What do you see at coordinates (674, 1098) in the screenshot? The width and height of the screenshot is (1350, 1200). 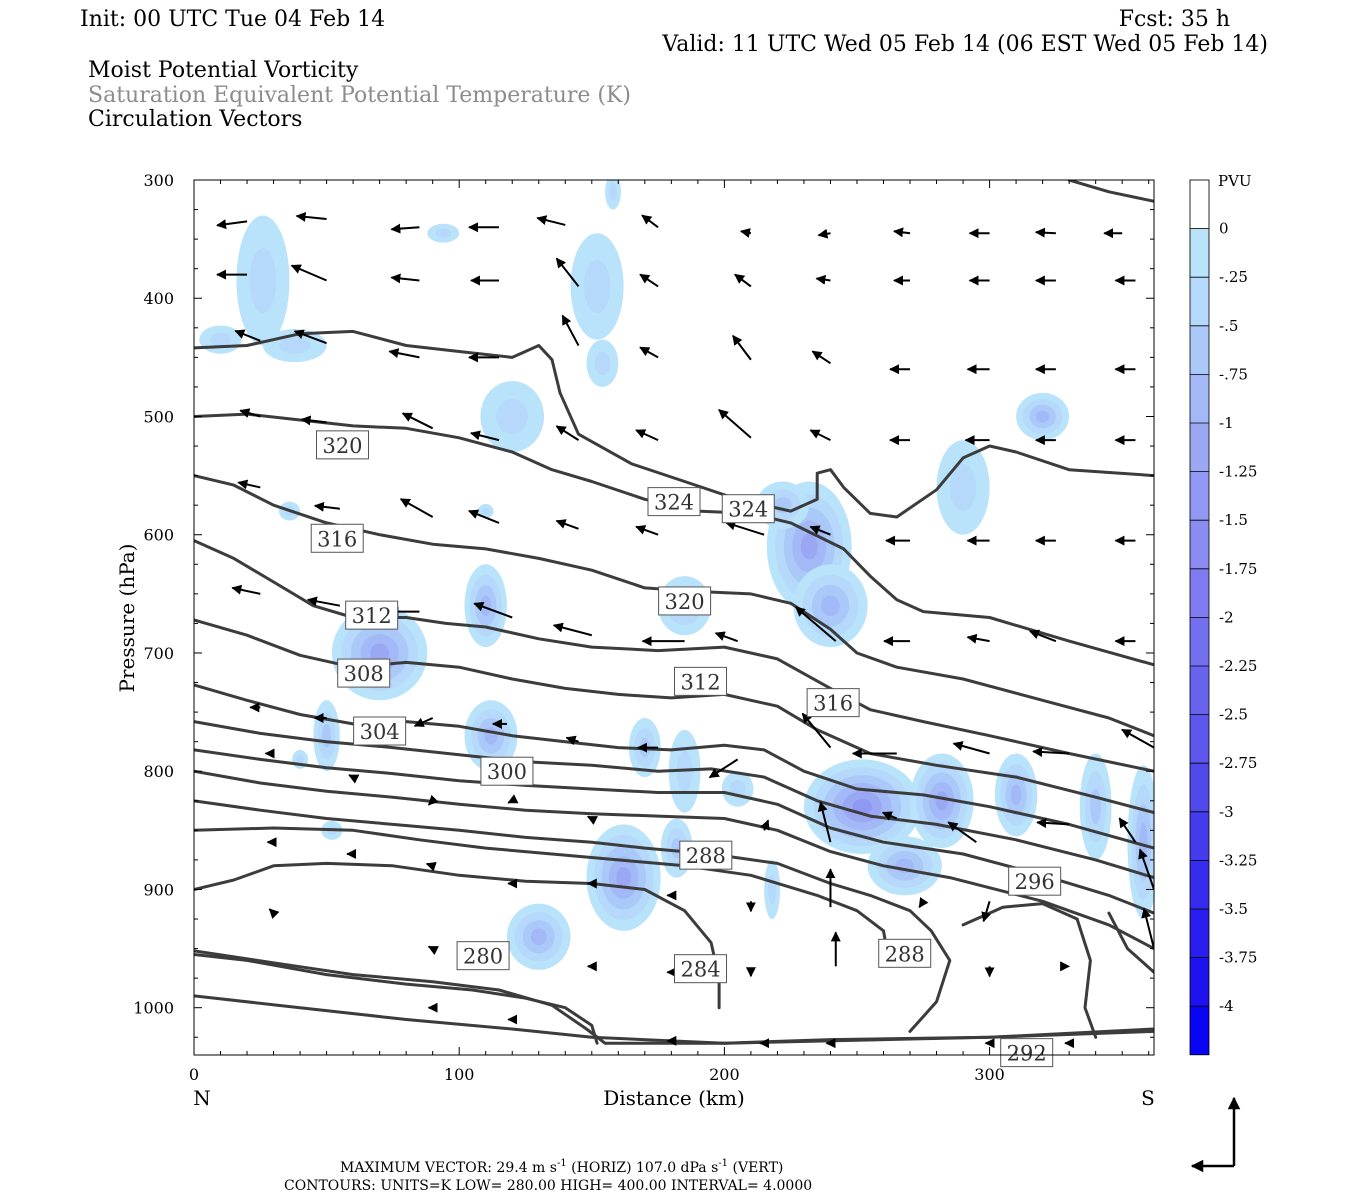 I see `x-axis-label: Distance (km)` at bounding box center [674, 1098].